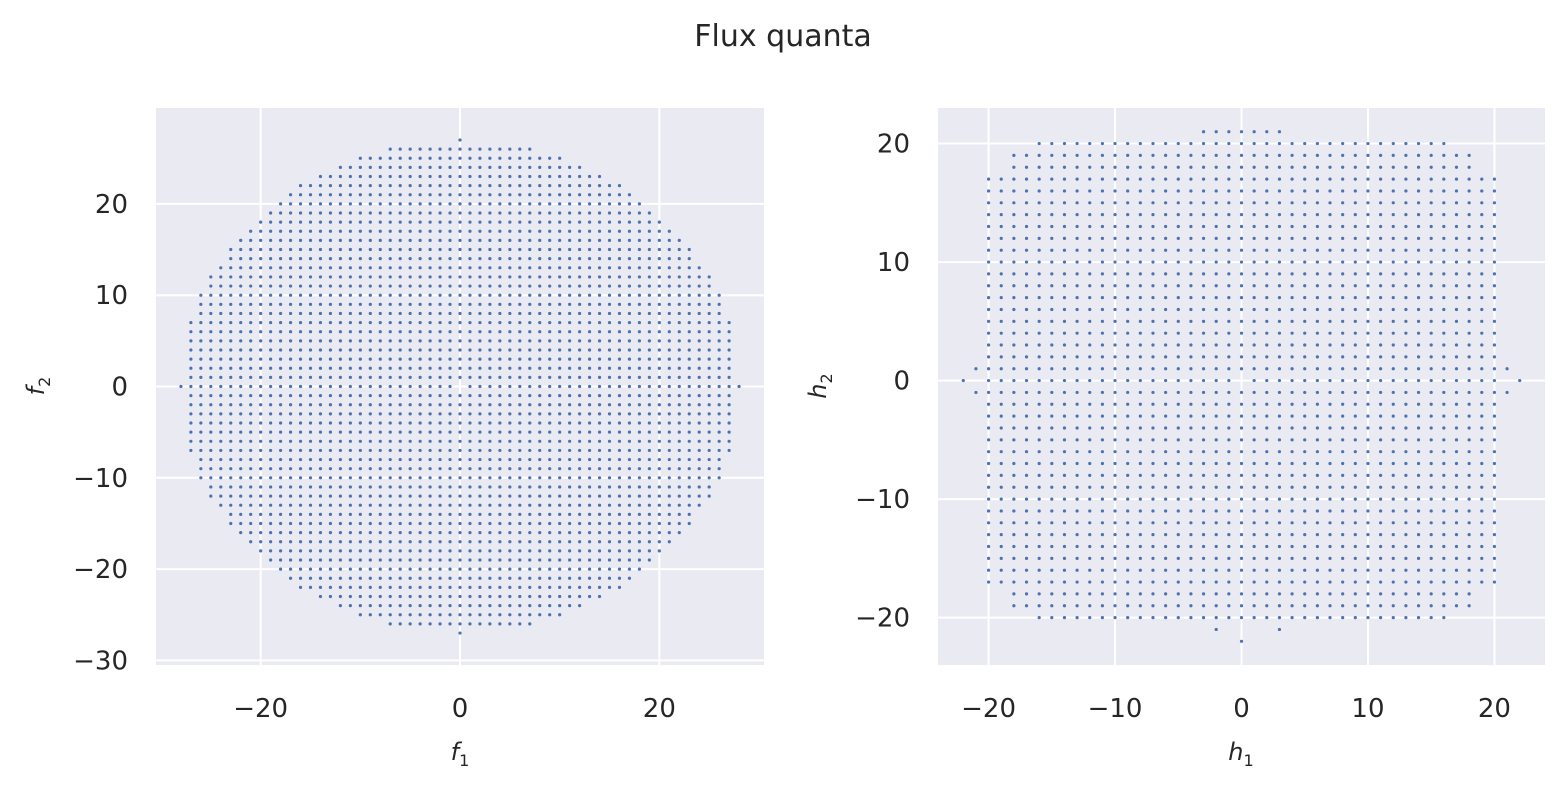  Describe the element at coordinates (100, 479) in the screenshot. I see `left-plot-y-tick-label: −10` at that location.